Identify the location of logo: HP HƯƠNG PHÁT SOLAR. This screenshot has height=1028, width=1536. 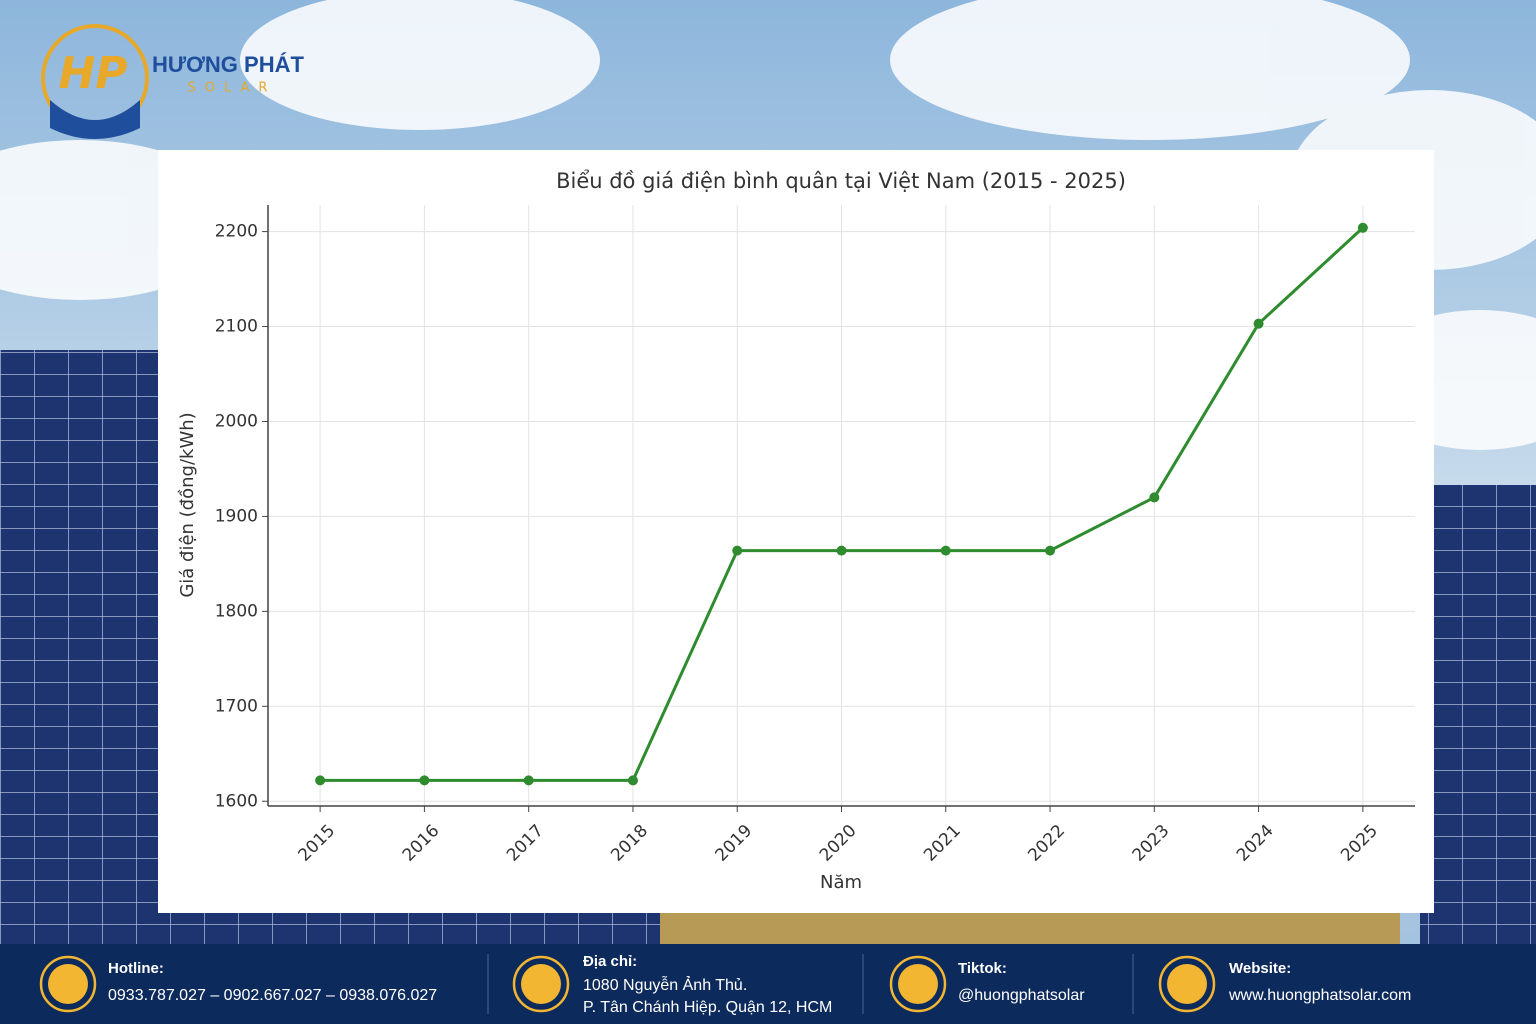
(172, 81).